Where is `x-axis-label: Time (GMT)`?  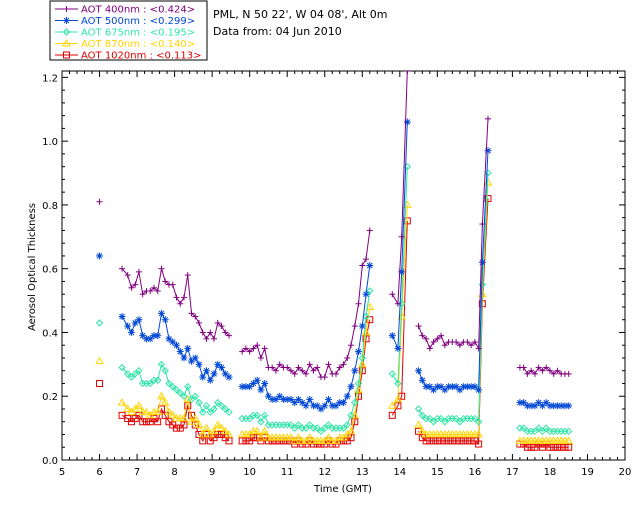
x-axis-label: Time (GMT) is located at coordinates (342, 489).